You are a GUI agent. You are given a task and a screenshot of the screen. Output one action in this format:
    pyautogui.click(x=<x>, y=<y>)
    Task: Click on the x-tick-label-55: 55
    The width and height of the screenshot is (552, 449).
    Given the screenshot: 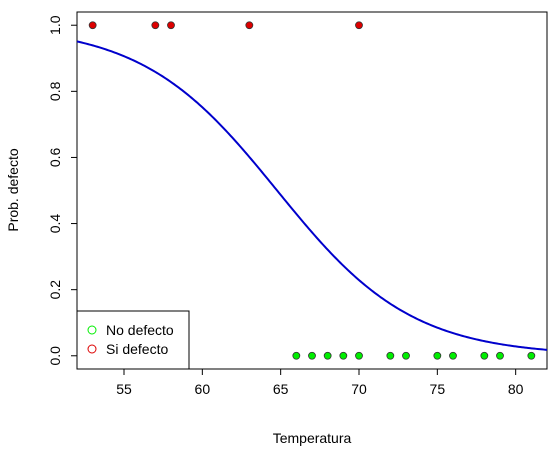 What is the action you would take?
    pyautogui.click(x=124, y=389)
    